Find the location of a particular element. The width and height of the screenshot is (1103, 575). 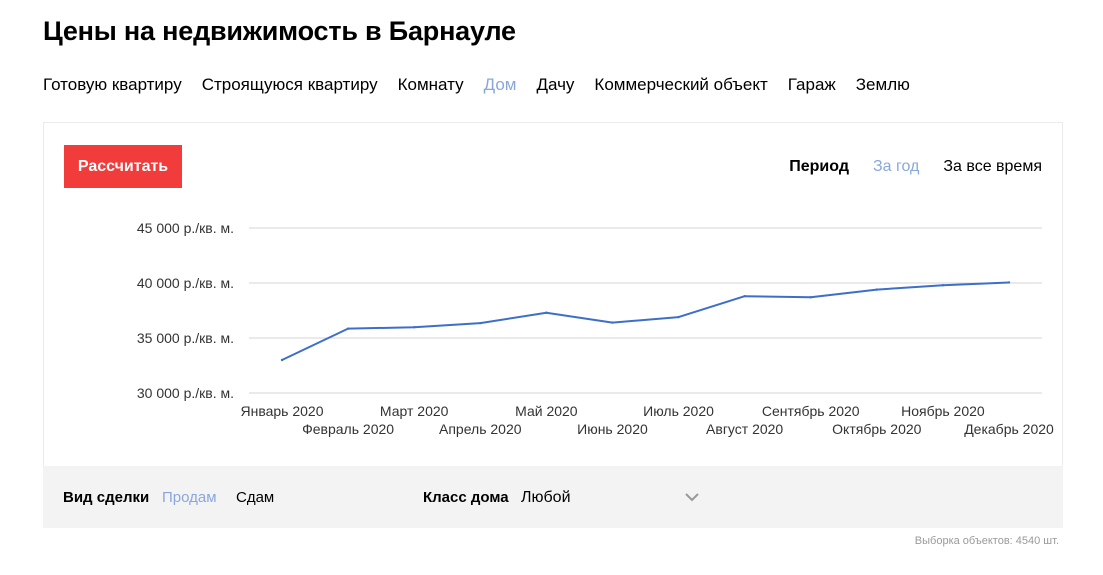

period-selector: Период За год За все время is located at coordinates (915, 167).